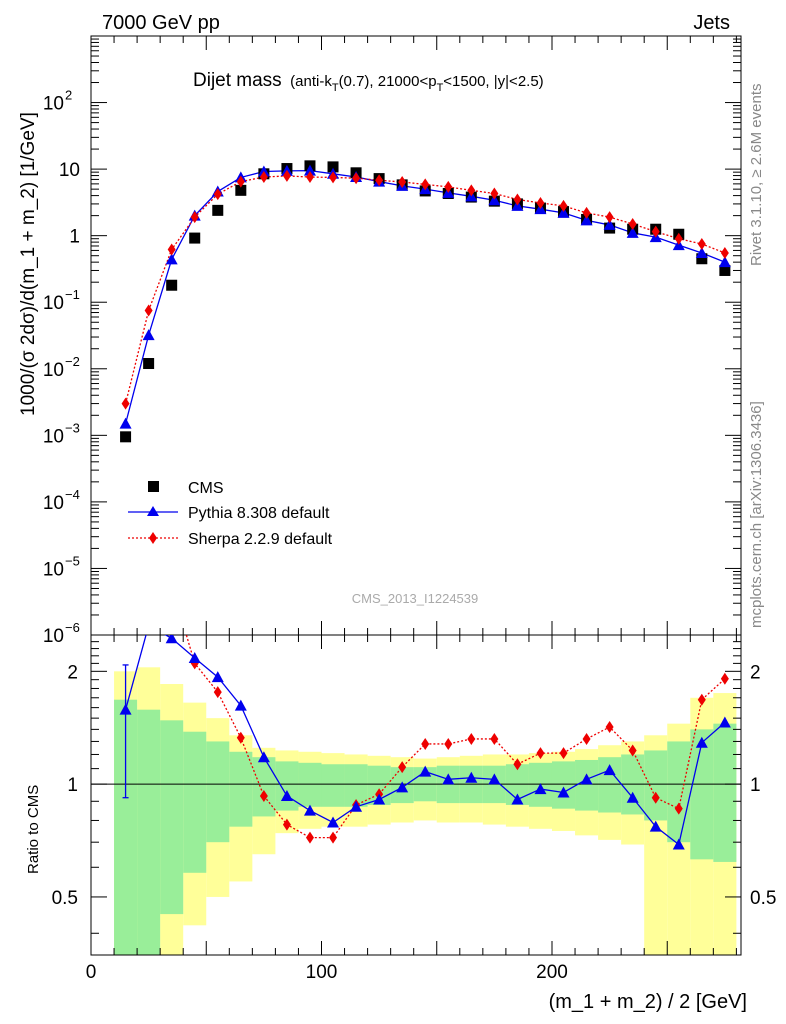 This screenshot has width=786, height=1024. Describe the element at coordinates (72, 785) in the screenshot. I see `ratio-tick-label-left: 1` at that location.